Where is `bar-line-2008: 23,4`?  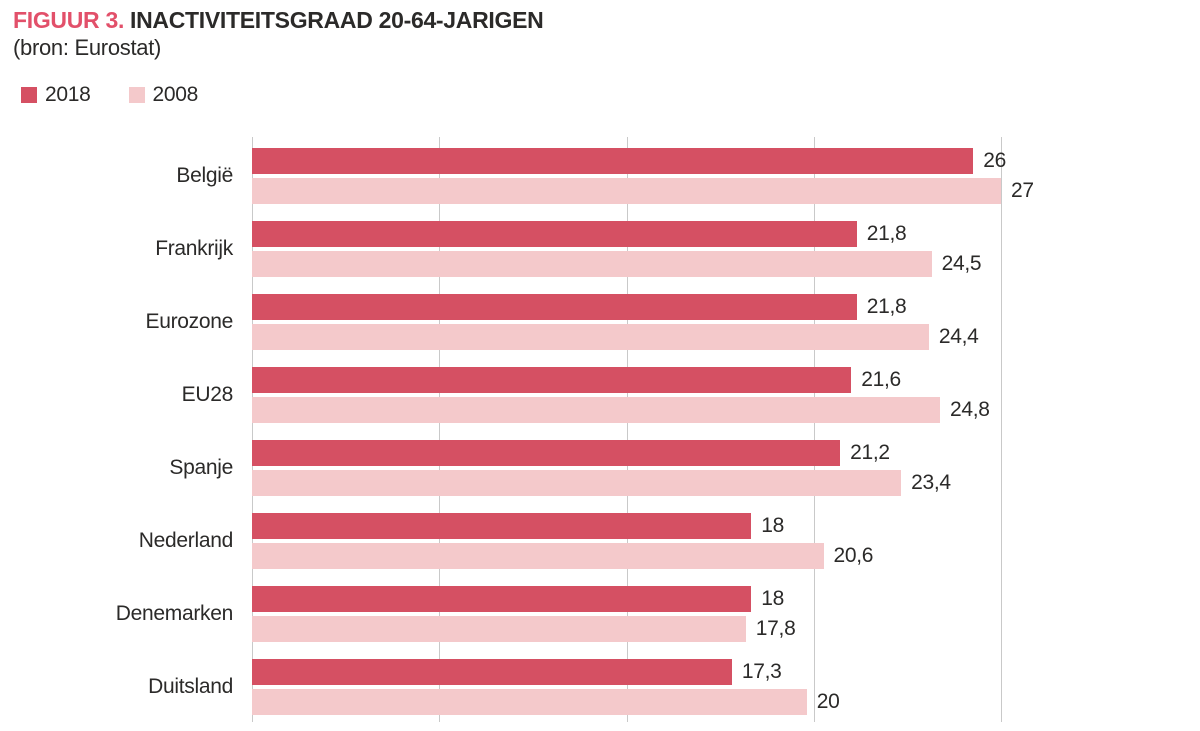 bar-line-2008: 23,4 is located at coordinates (601, 483).